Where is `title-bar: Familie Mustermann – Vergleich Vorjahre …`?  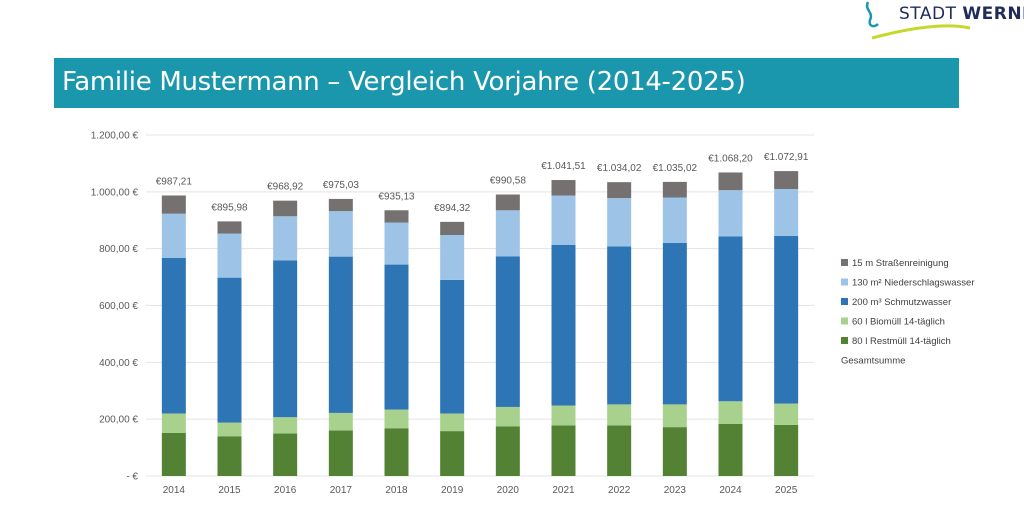
title-bar: Familie Mustermann – Vergleich Vorjahre … is located at coordinates (506, 83).